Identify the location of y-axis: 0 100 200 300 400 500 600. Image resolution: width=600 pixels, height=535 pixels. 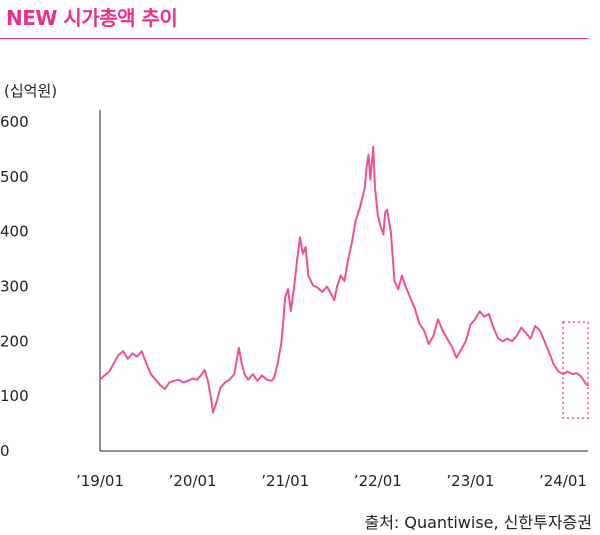
(50, 285).